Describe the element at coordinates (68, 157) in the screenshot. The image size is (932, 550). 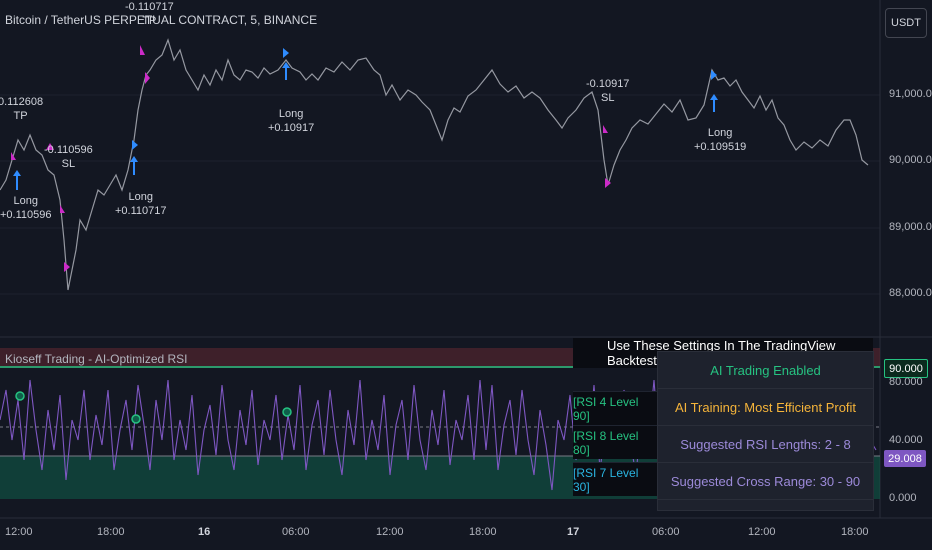
I see `trade-label-sl: -0.110596 SL` at that location.